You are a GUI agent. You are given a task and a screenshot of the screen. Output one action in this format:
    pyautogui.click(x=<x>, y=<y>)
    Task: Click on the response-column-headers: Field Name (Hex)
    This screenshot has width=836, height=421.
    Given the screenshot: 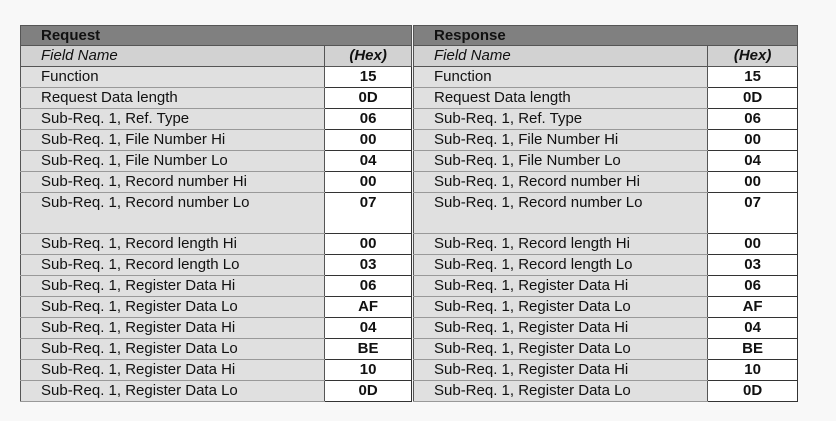 What is the action you would take?
    pyautogui.click(x=605, y=56)
    